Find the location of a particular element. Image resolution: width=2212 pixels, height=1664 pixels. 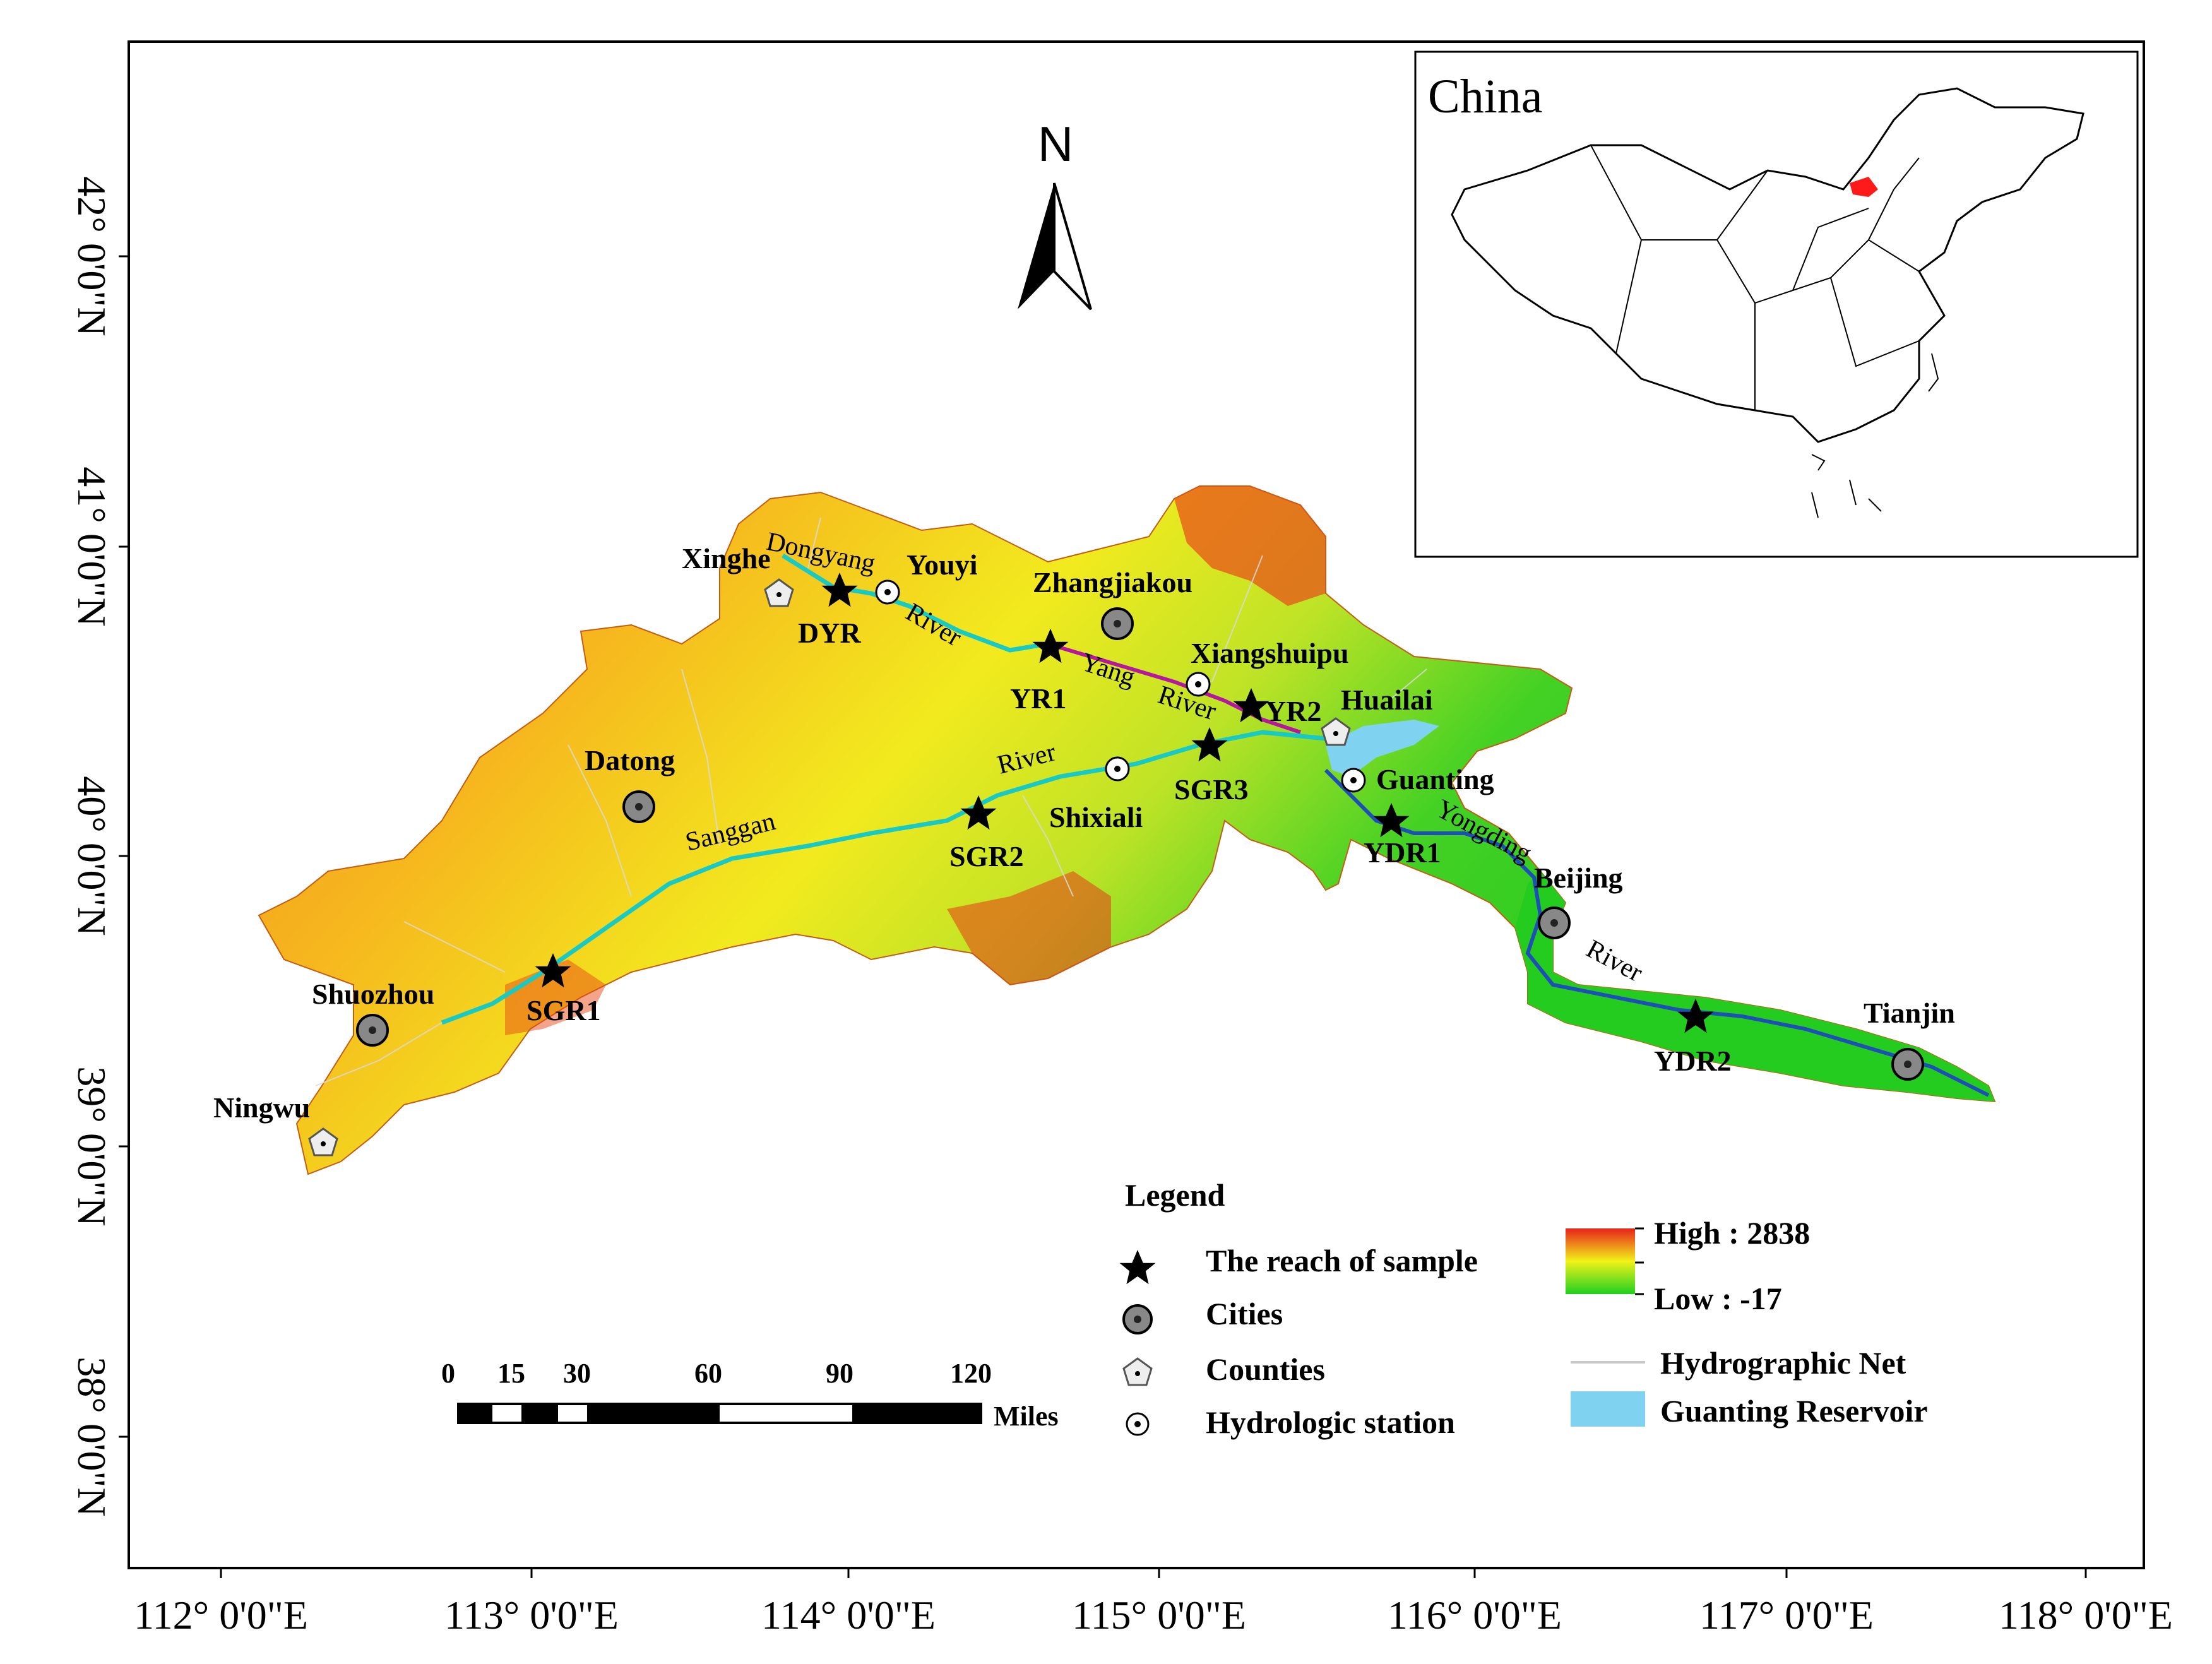

legend-reservoir-icon is located at coordinates (1608, 1409).